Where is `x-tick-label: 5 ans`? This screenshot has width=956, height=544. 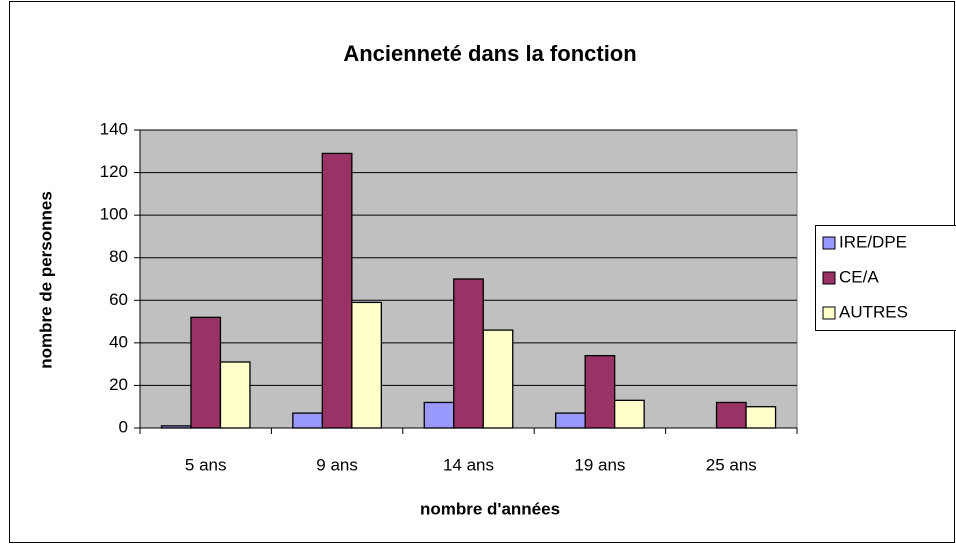
x-tick-label: 5 ans is located at coordinates (206, 464).